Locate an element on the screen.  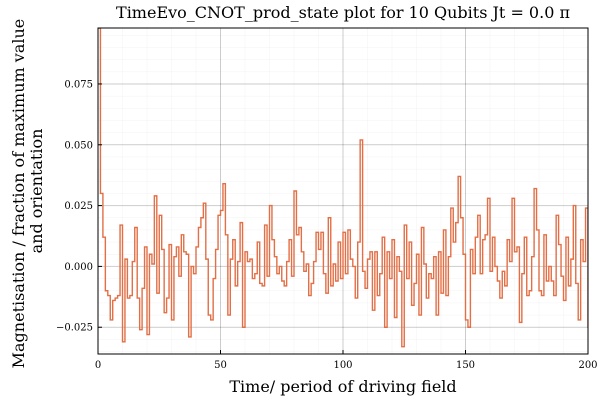
y-tick-label: 0.000 is located at coordinates (78, 267).